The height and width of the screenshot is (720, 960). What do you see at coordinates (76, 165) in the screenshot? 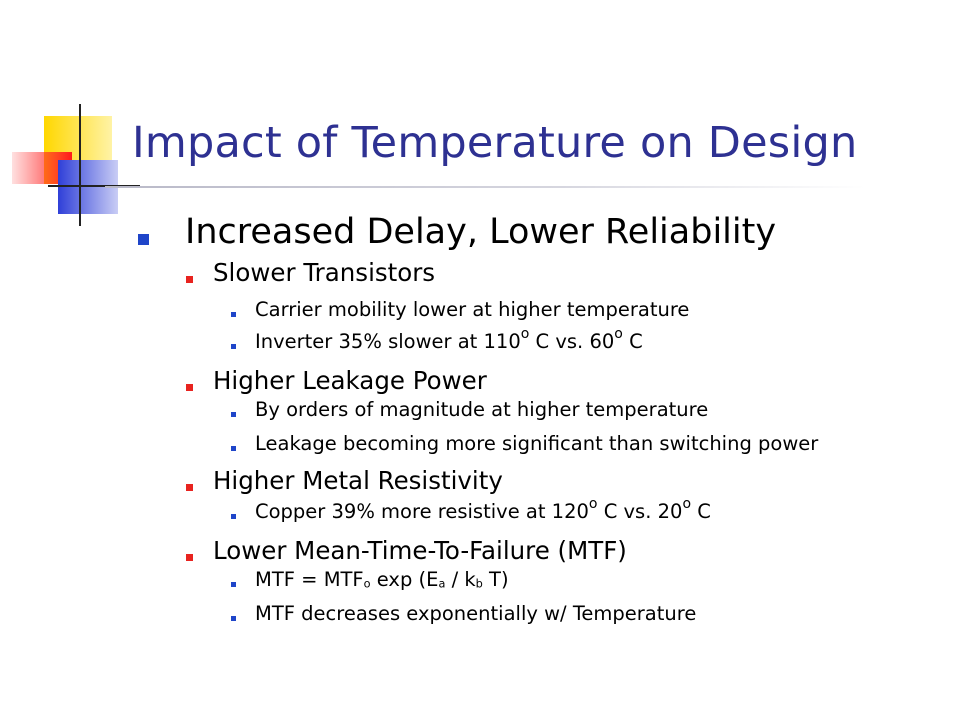
I see `corner-decoration` at bounding box center [76, 165].